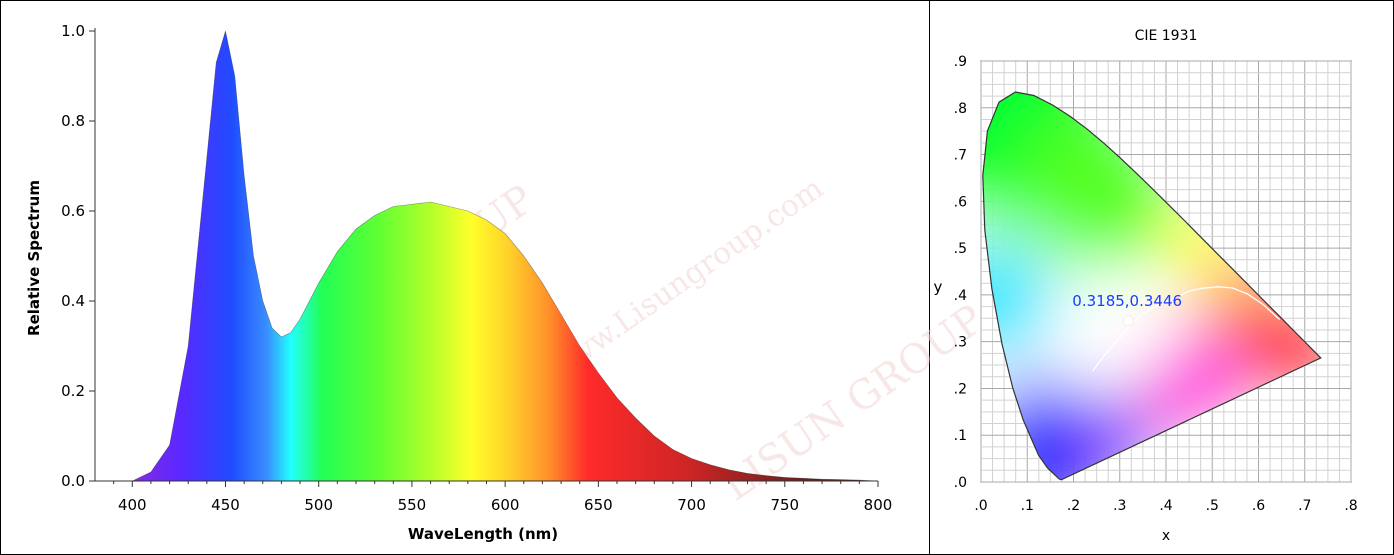 The image size is (1394, 555). Describe the element at coordinates (960, 436) in the screenshot. I see `y-tick-label: .1` at that location.